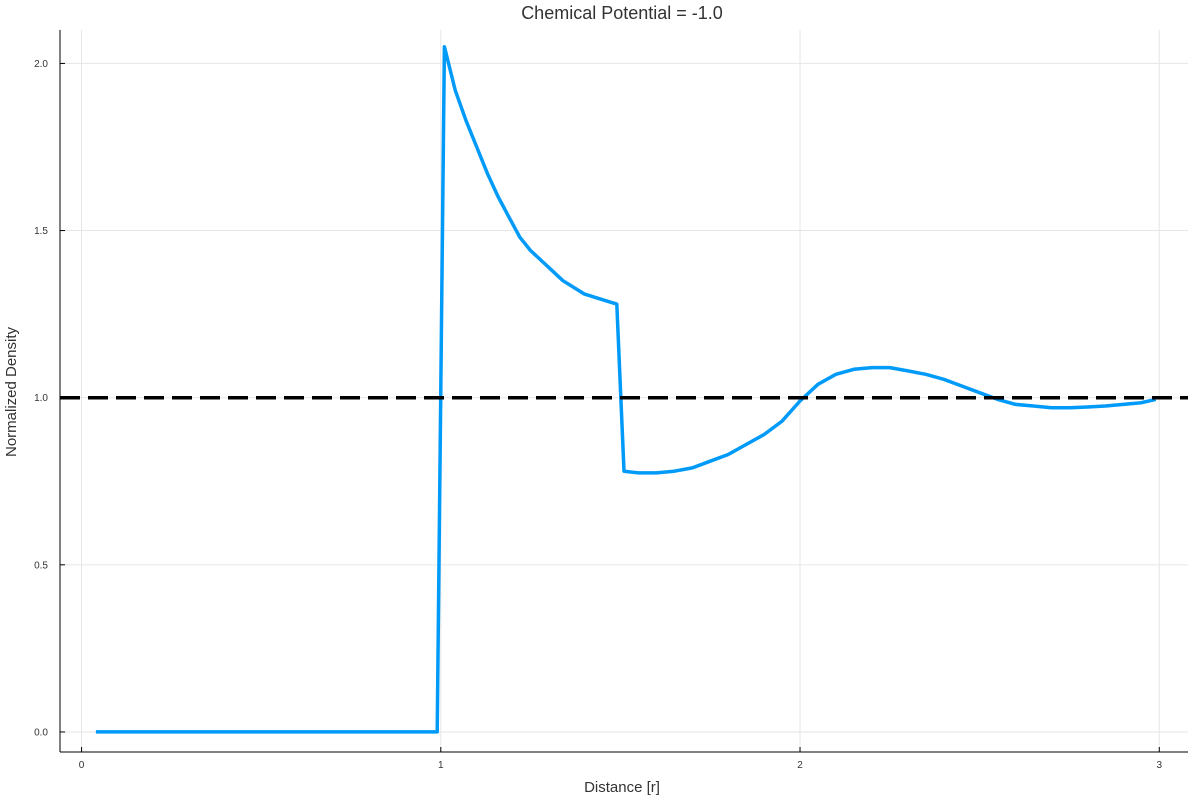 The width and height of the screenshot is (1200, 800). I want to click on x-tick-label: 0, so click(82, 765).